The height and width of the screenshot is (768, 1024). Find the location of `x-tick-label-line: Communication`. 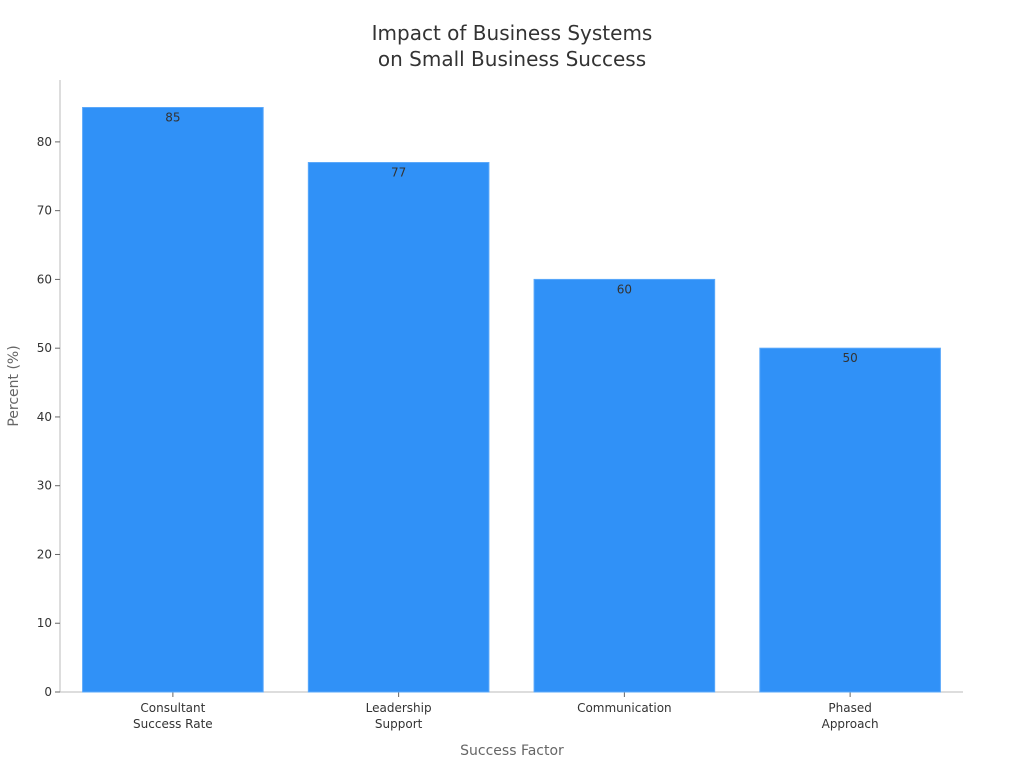

x-tick-label-line: Communication is located at coordinates (624, 708).